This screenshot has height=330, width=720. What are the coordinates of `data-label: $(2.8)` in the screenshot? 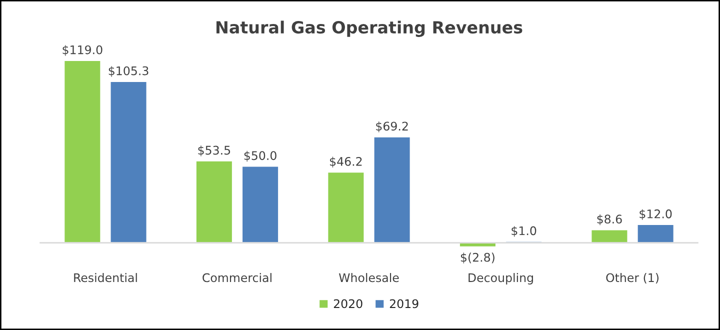 It's located at (477, 258).